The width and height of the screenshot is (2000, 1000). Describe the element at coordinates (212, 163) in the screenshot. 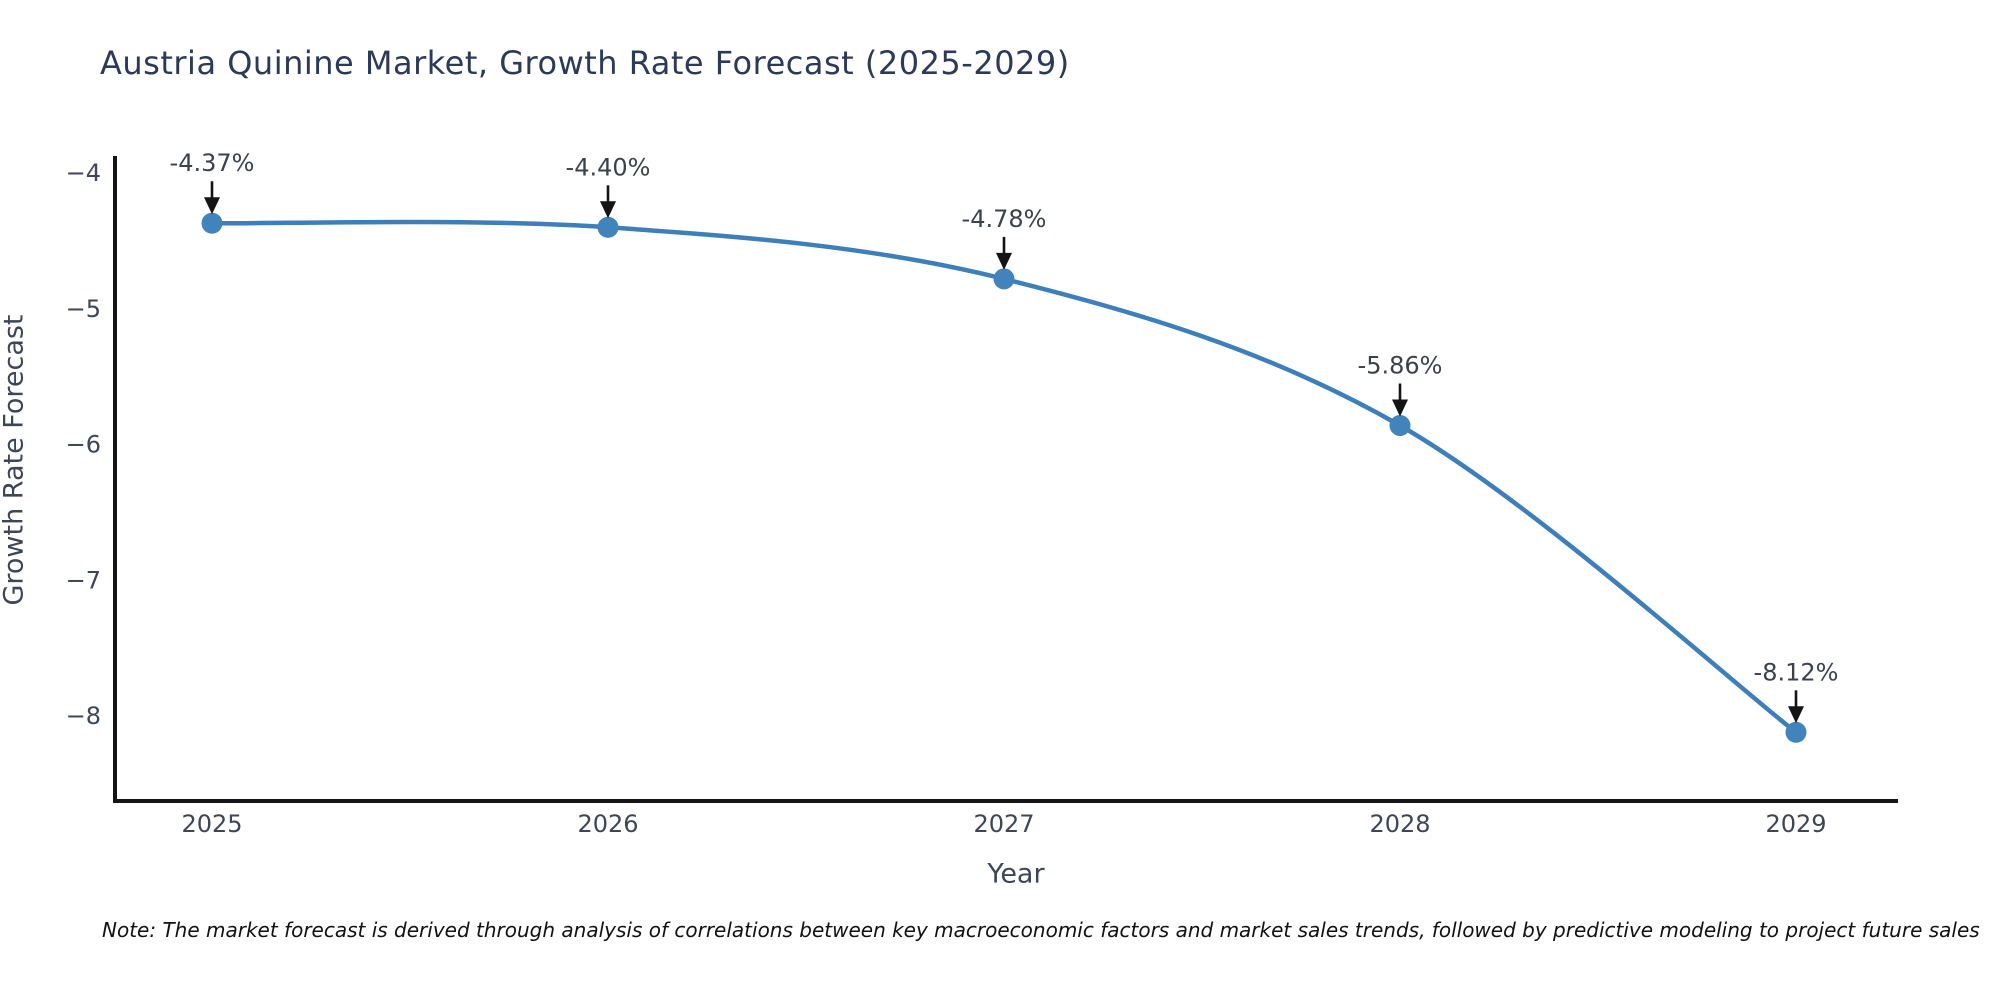

I see `data-point-label: -4.37%` at that location.